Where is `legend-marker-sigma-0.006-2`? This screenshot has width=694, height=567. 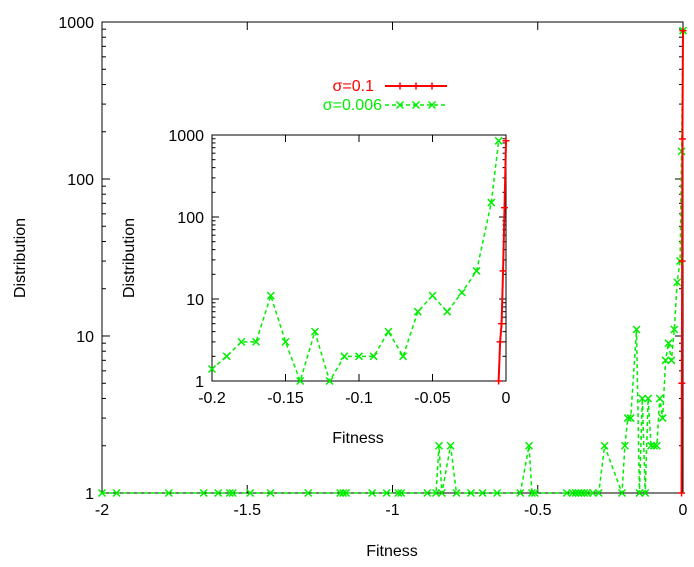 legend-marker-sigma-0.006-2 is located at coordinates (432, 105).